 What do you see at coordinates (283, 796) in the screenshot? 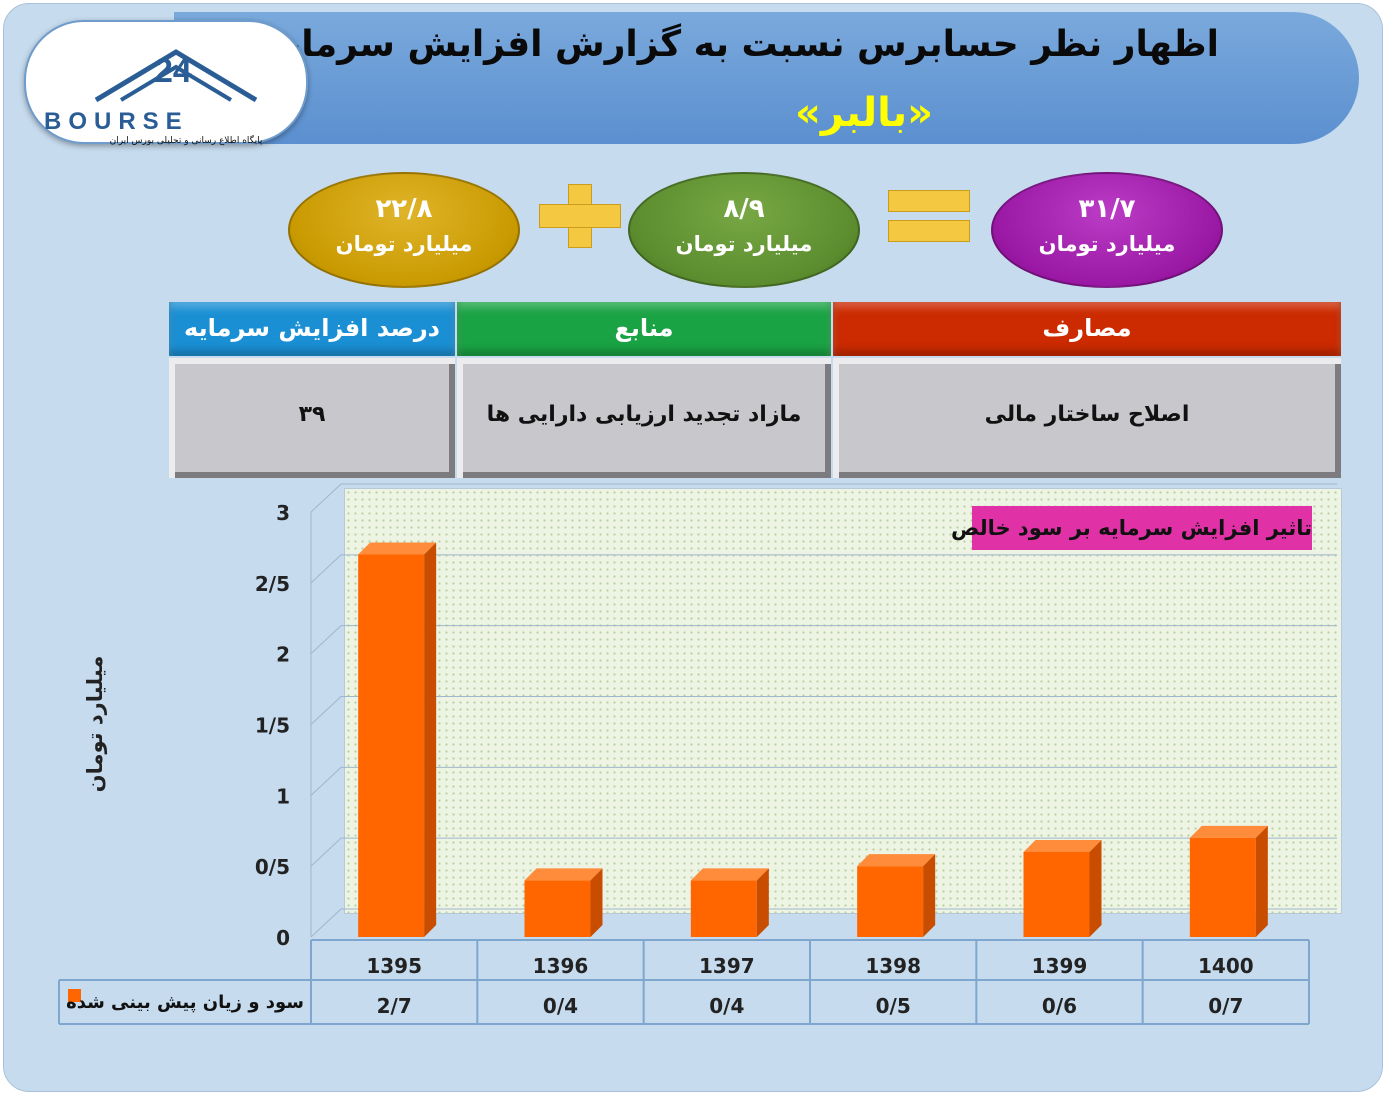
I see `y-tick-label: 1` at bounding box center [283, 796].